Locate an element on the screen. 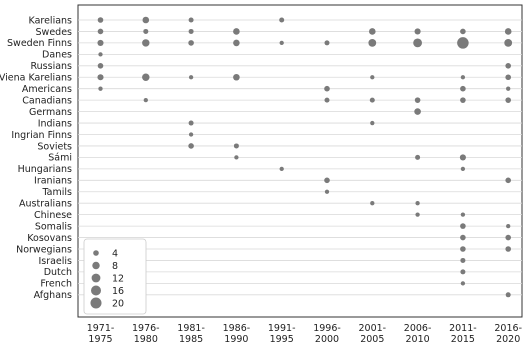 The width and height of the screenshot is (523, 345). legend-label: 20 is located at coordinates (118, 303).